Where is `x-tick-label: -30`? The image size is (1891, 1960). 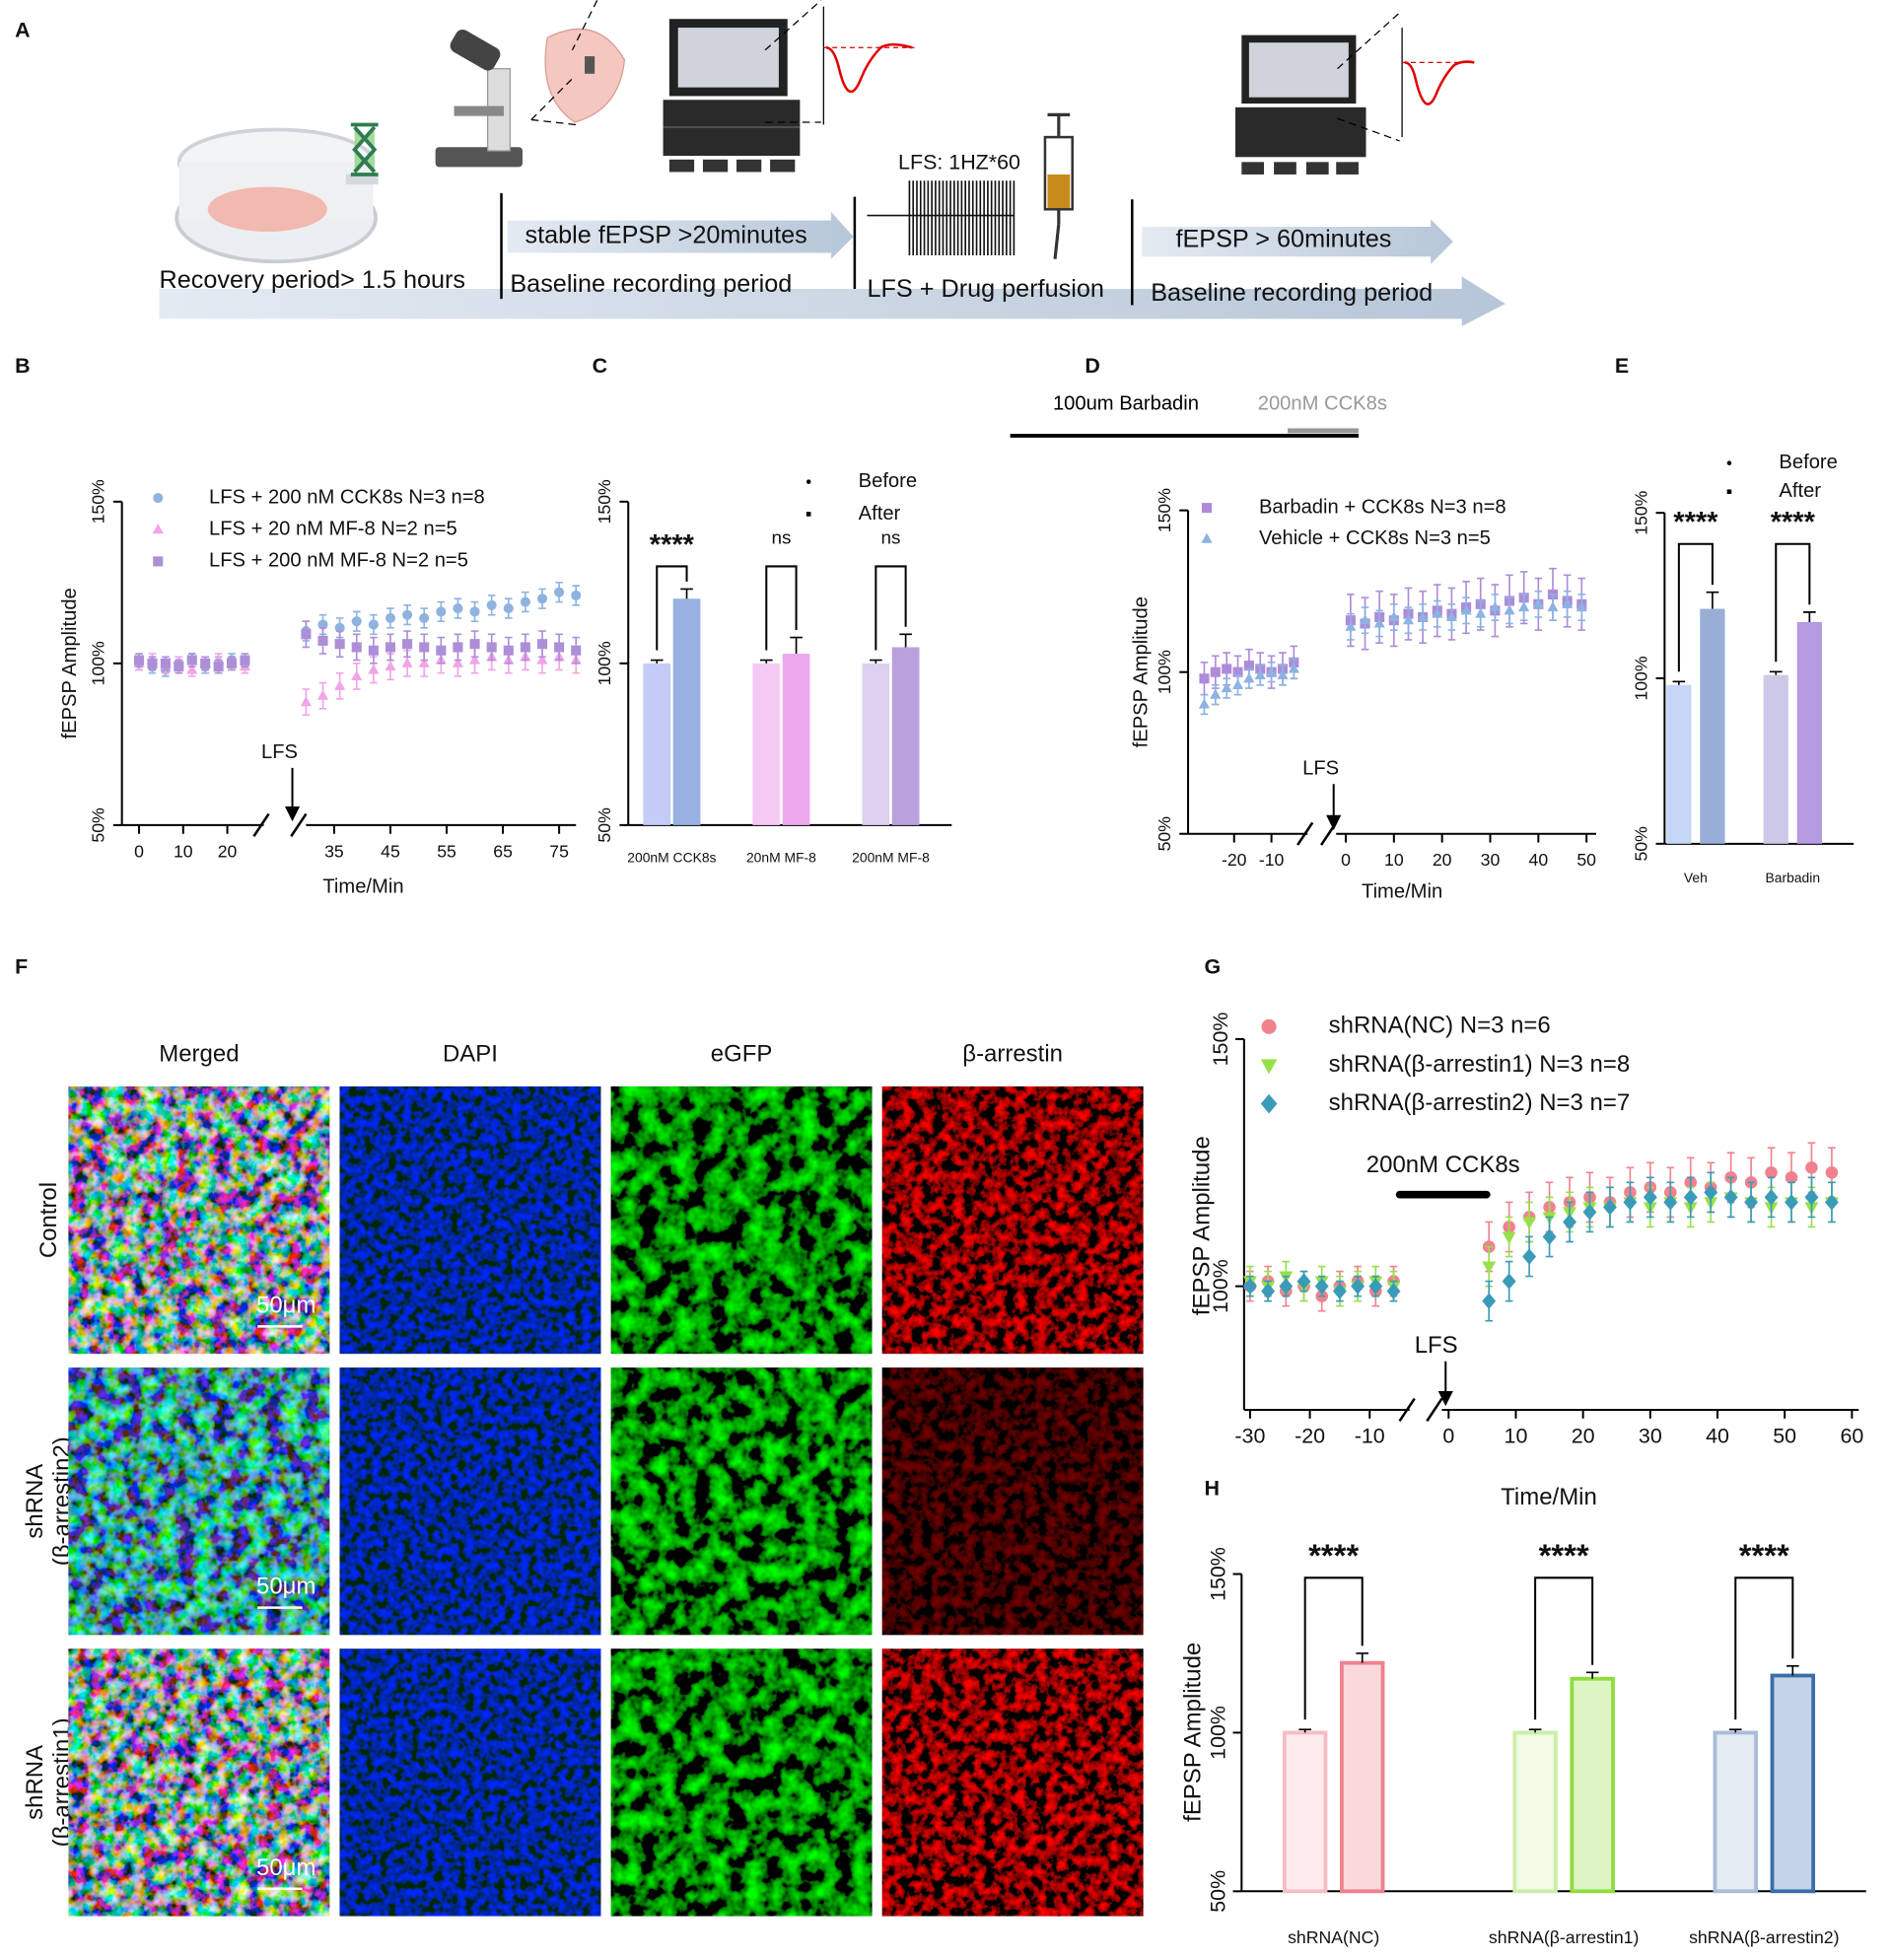 x-tick-label: -30 is located at coordinates (1249, 1435).